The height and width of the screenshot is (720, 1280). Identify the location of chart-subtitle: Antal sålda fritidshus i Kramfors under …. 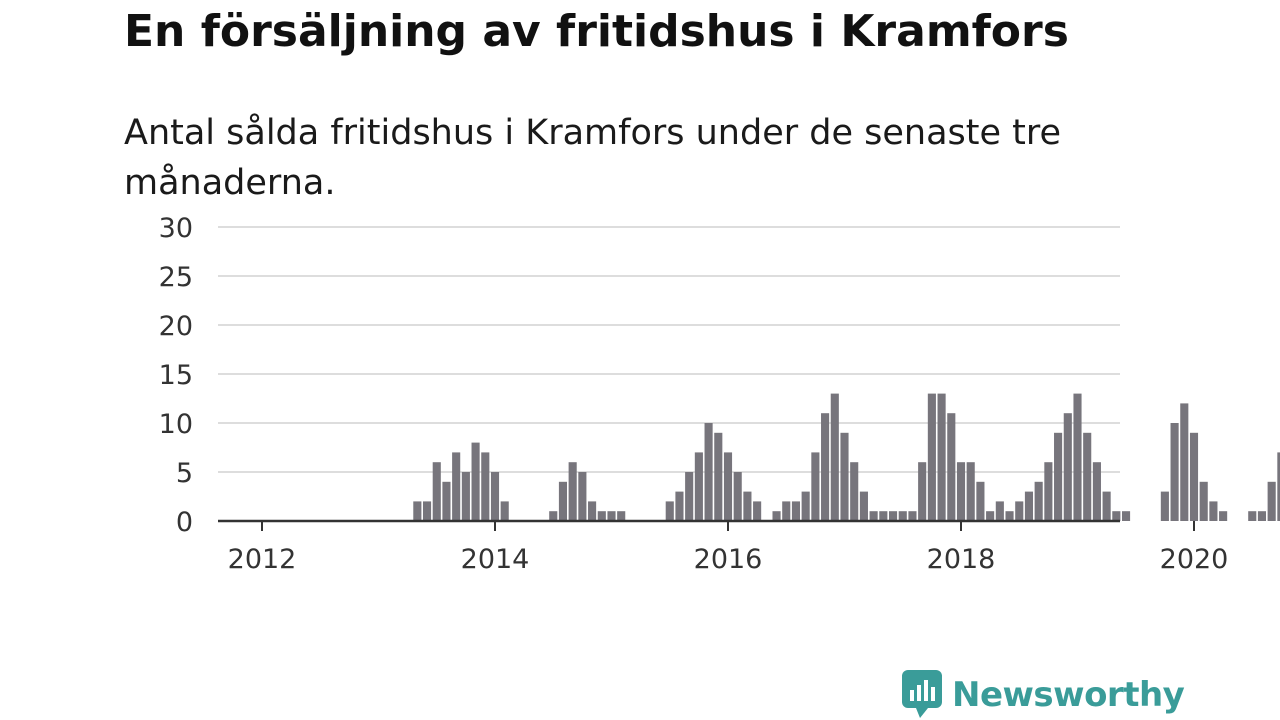
(593, 158).